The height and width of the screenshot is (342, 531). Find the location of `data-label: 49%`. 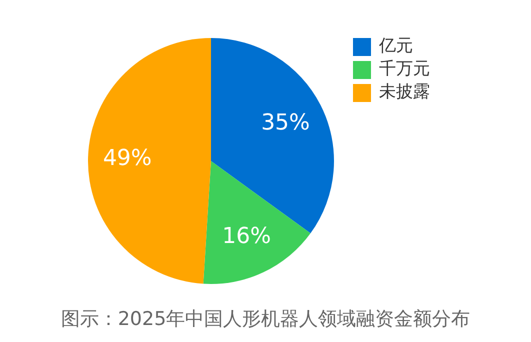

data-label: 49% is located at coordinates (127, 158).